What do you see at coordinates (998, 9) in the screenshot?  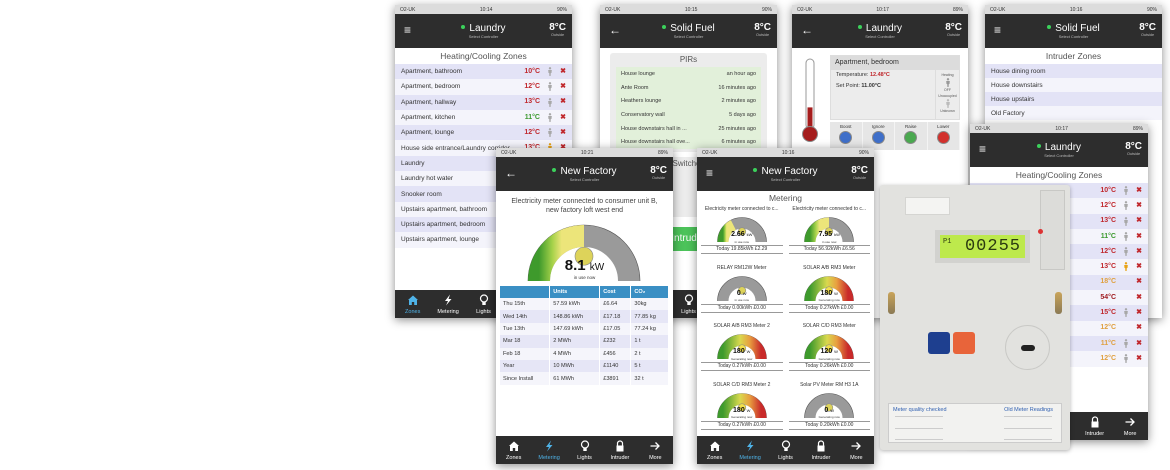 I see `carrier-label: O2-UK` at bounding box center [998, 9].